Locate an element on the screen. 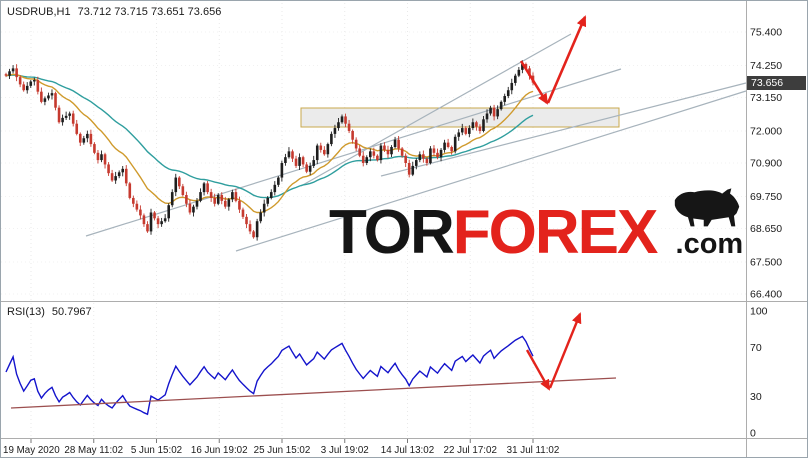 The height and width of the screenshot is (458, 808). rsi-value: 50.7967 is located at coordinates (71, 312).